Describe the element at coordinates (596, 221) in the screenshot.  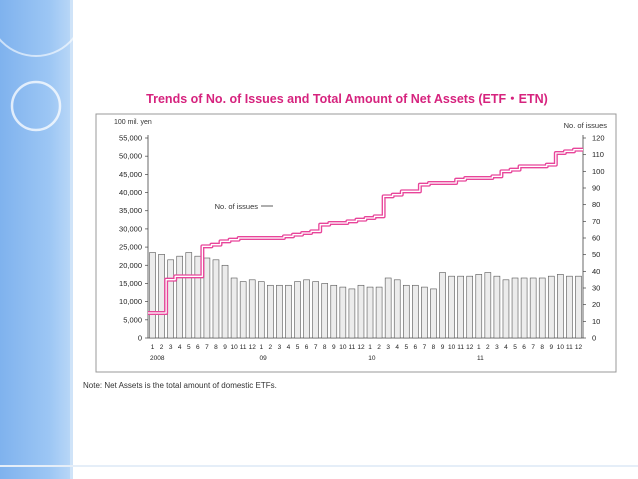
I see `right-axis-tick-label: 70` at that location.